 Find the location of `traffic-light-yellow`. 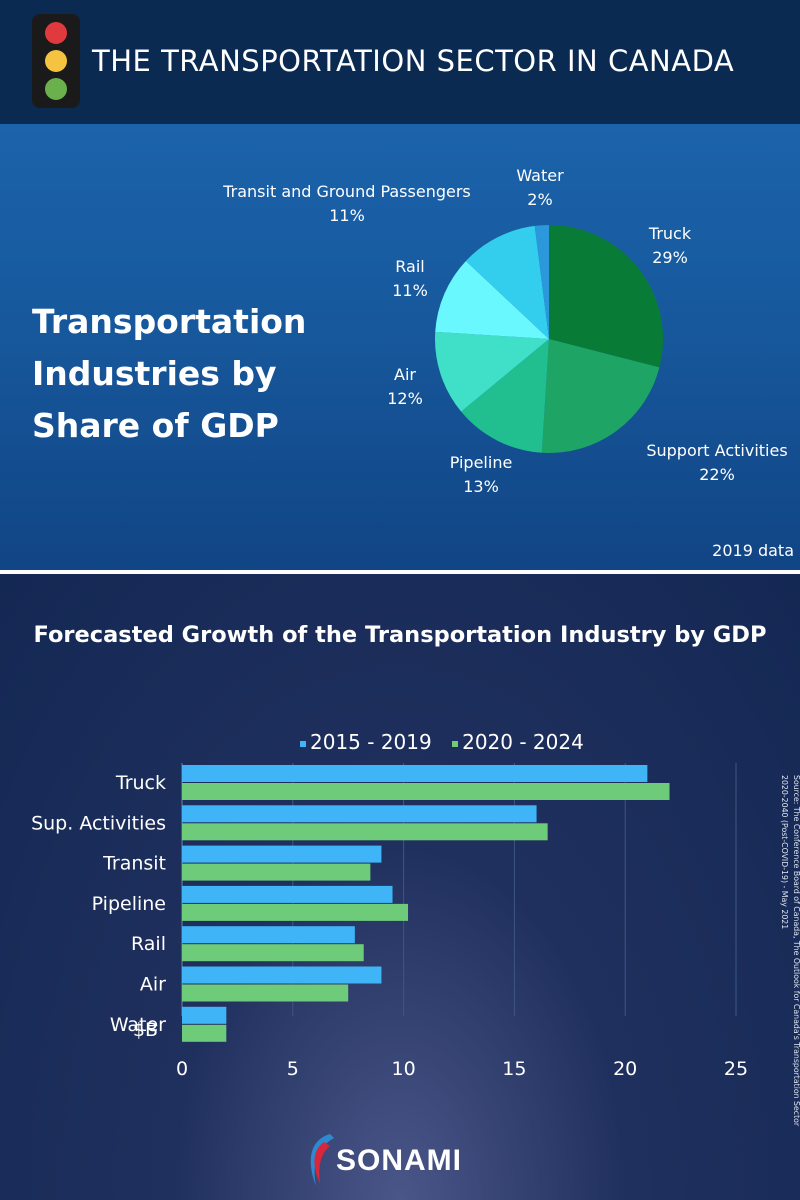

traffic-light-yellow is located at coordinates (56, 61).